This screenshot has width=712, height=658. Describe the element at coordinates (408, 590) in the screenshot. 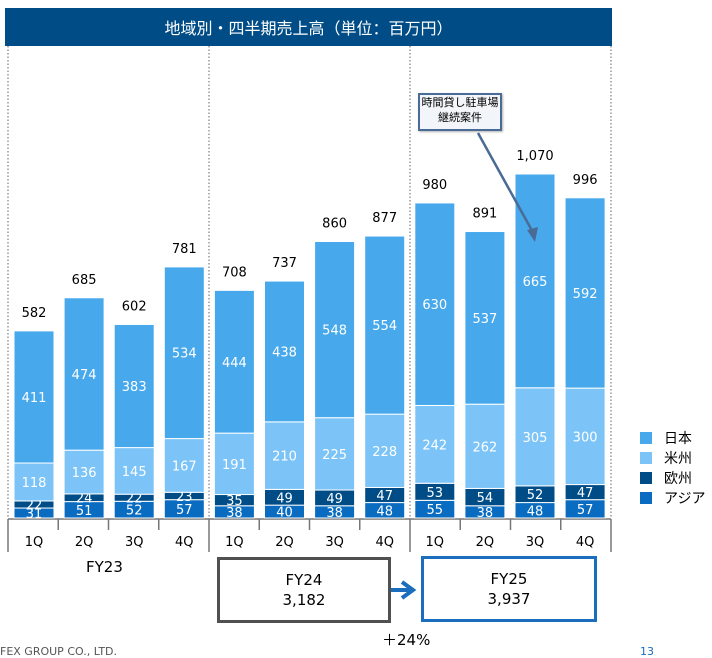

I see `growth-arrow-head` at that location.